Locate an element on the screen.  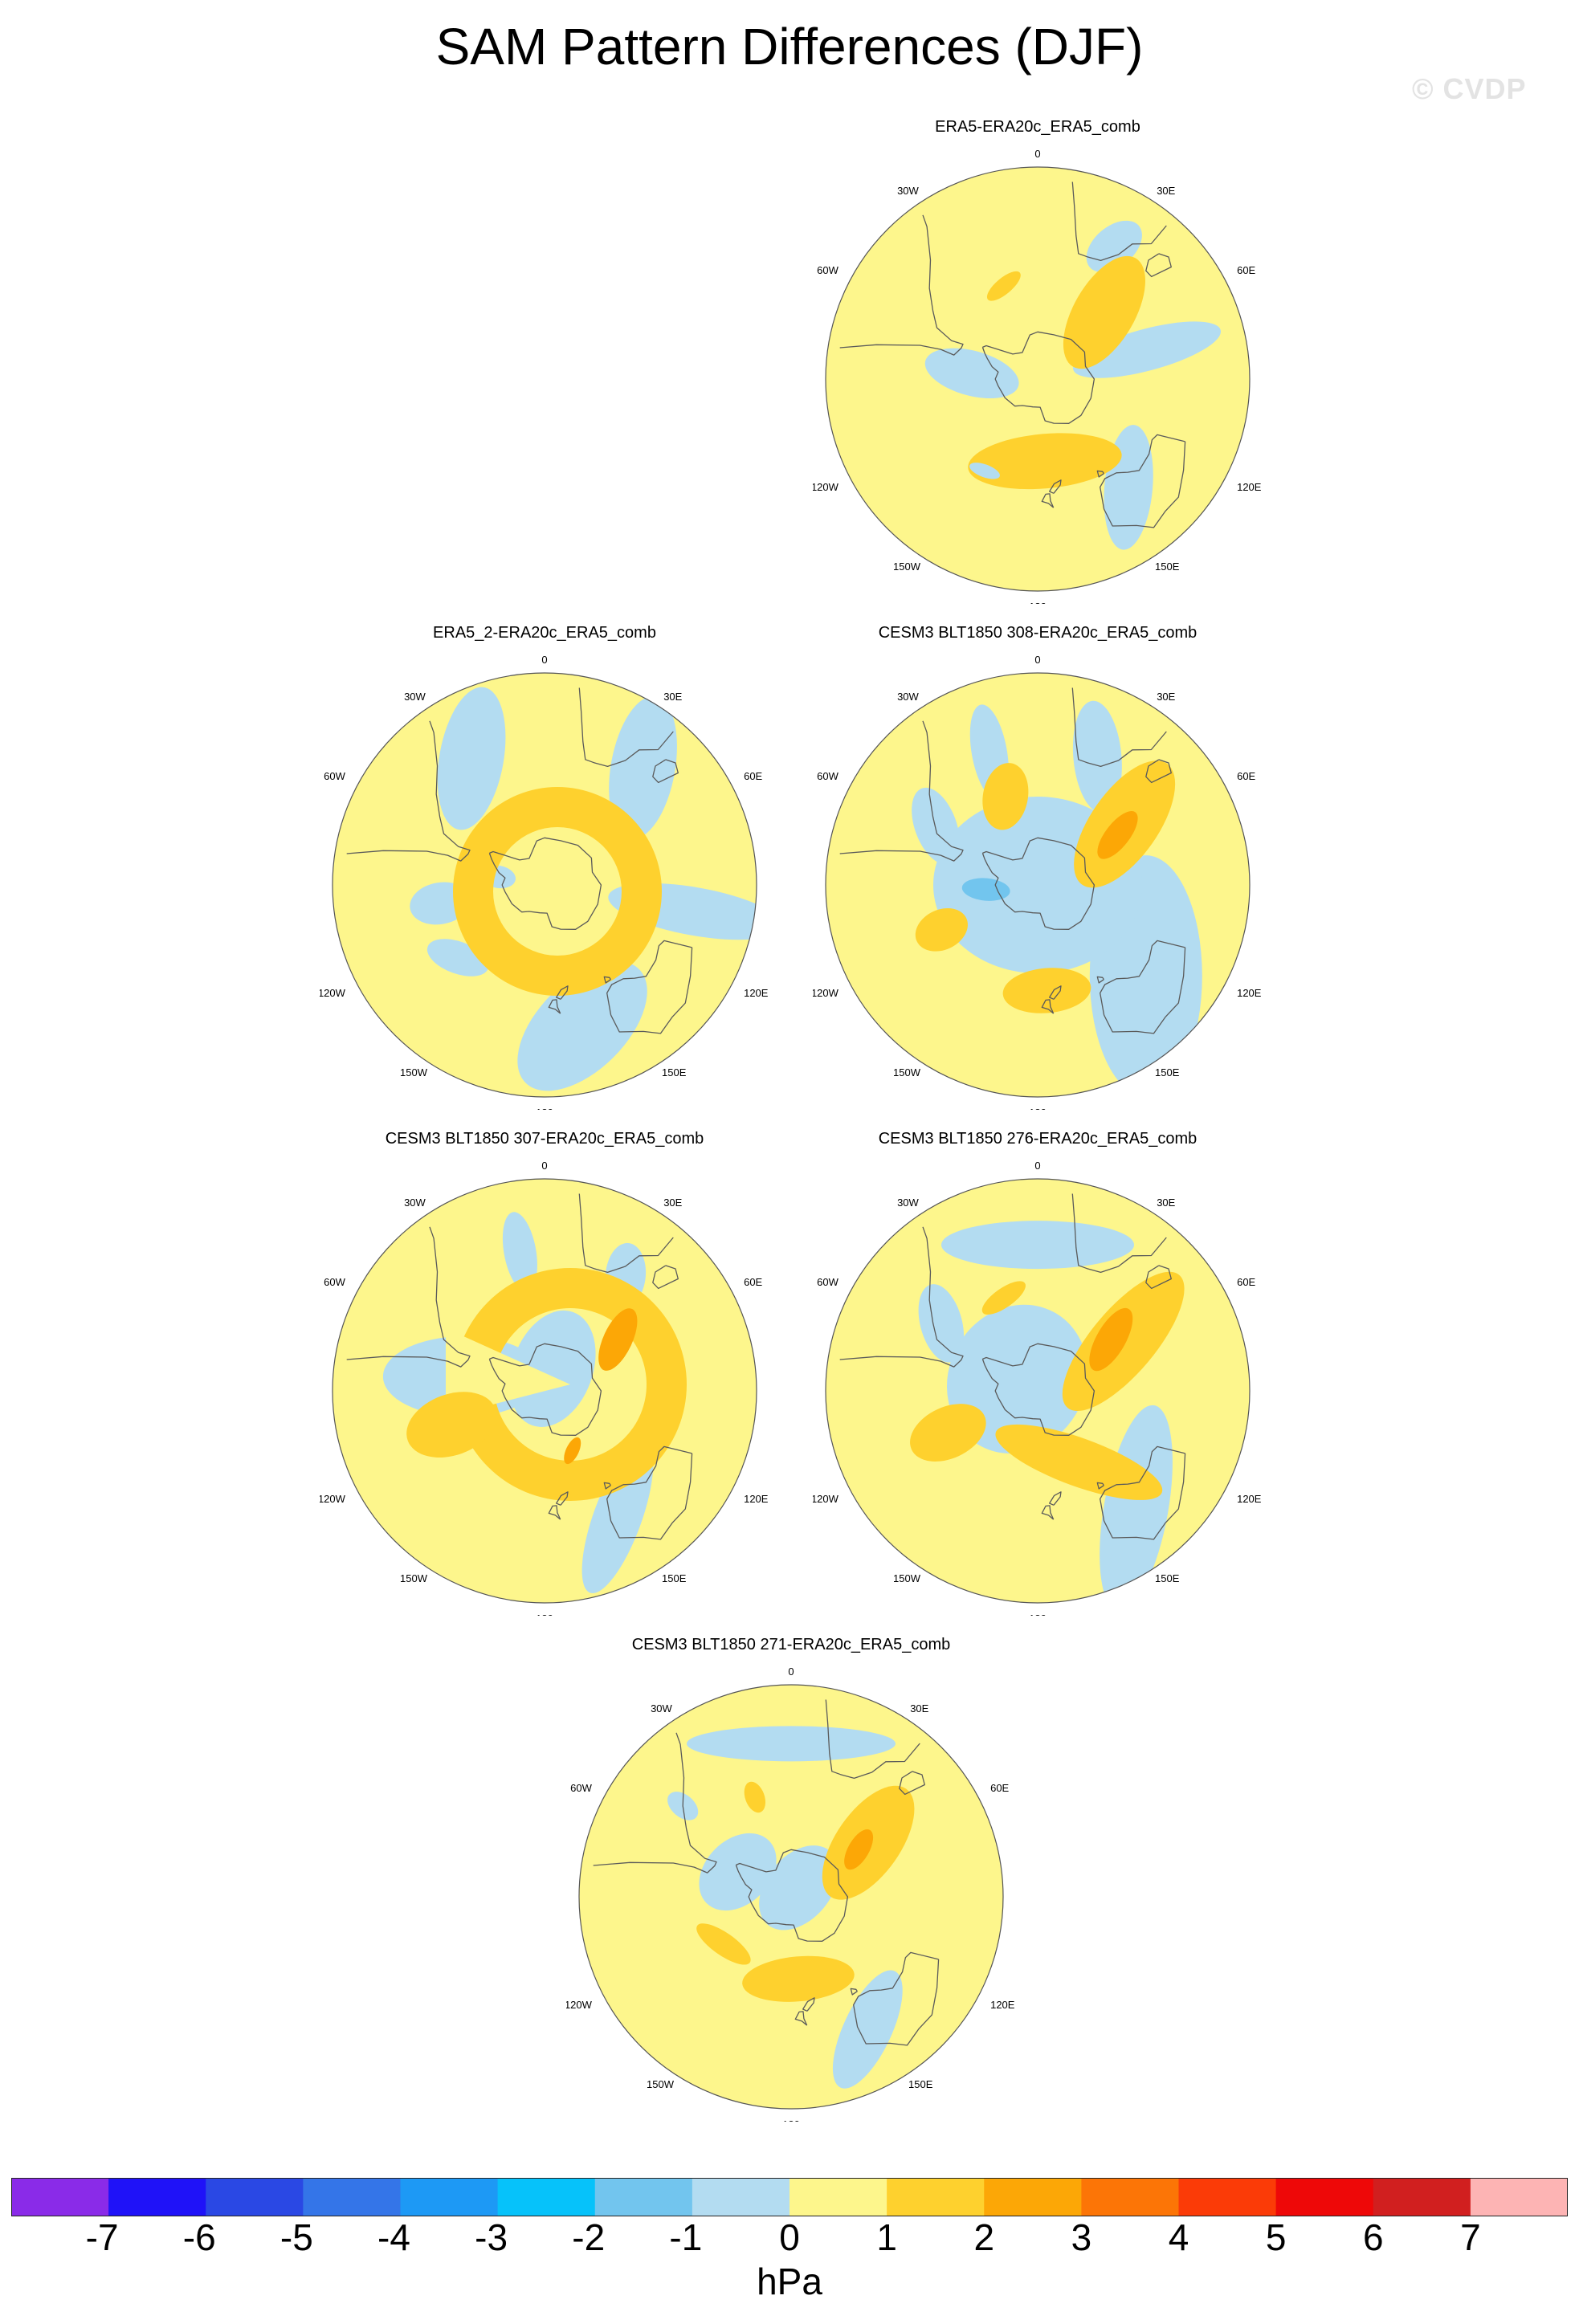
panel-title: CESM3 BLT1850 307-ERA20c_ERA5_comb is located at coordinates (544, 1139).